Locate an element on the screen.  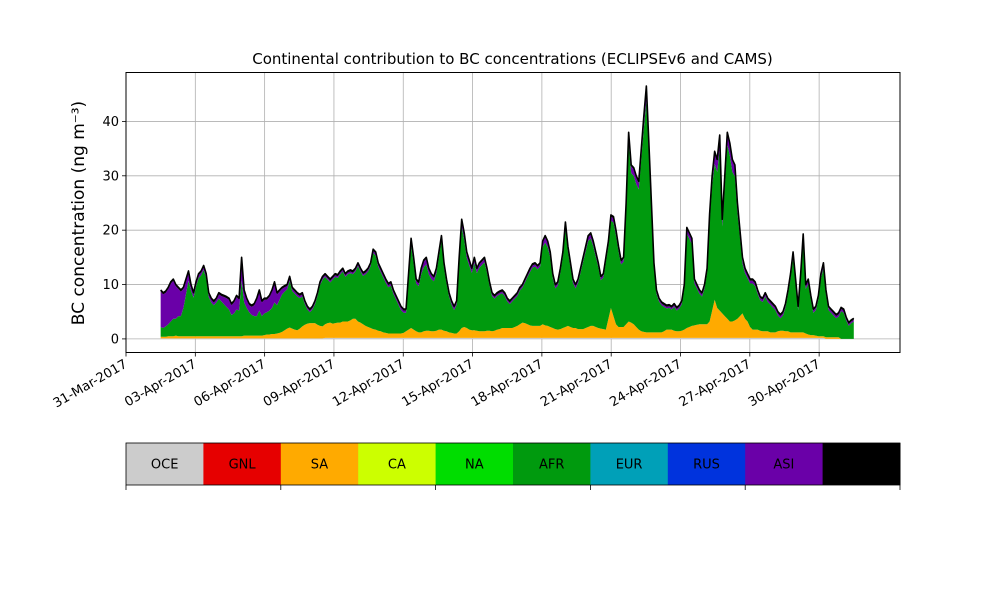
y-axis-label: BC concentration (ng m⁻³) is located at coordinates (79, 213).